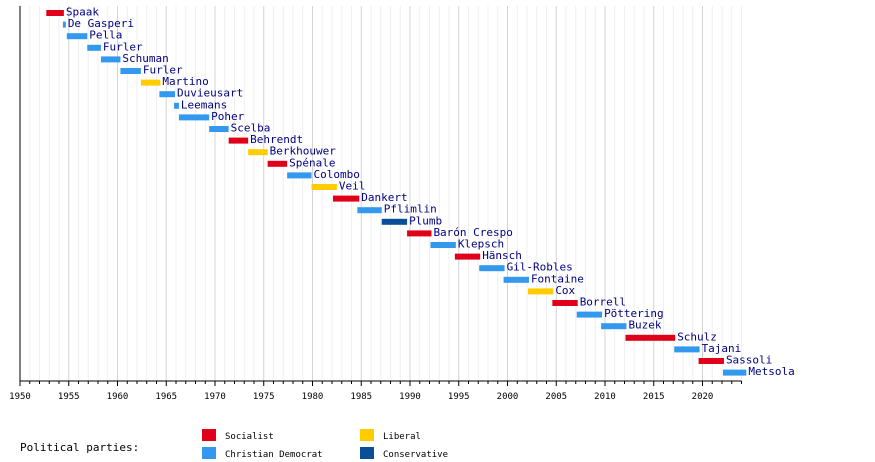 The height and width of the screenshot is (462, 875). Describe the element at coordinates (361, 397) in the screenshot. I see `x-tick-label: 1985` at that location.